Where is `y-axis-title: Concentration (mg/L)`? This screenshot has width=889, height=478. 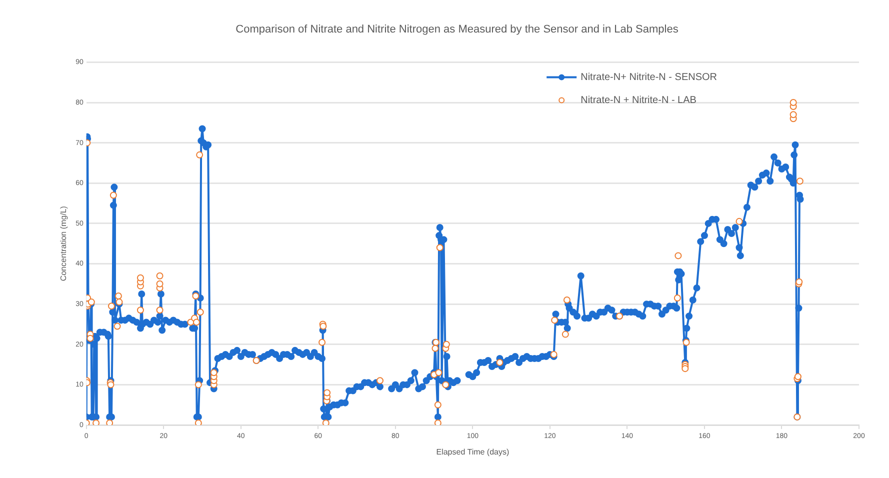
y-axis-title: Concentration (mg/L) is located at coordinates (63, 244).